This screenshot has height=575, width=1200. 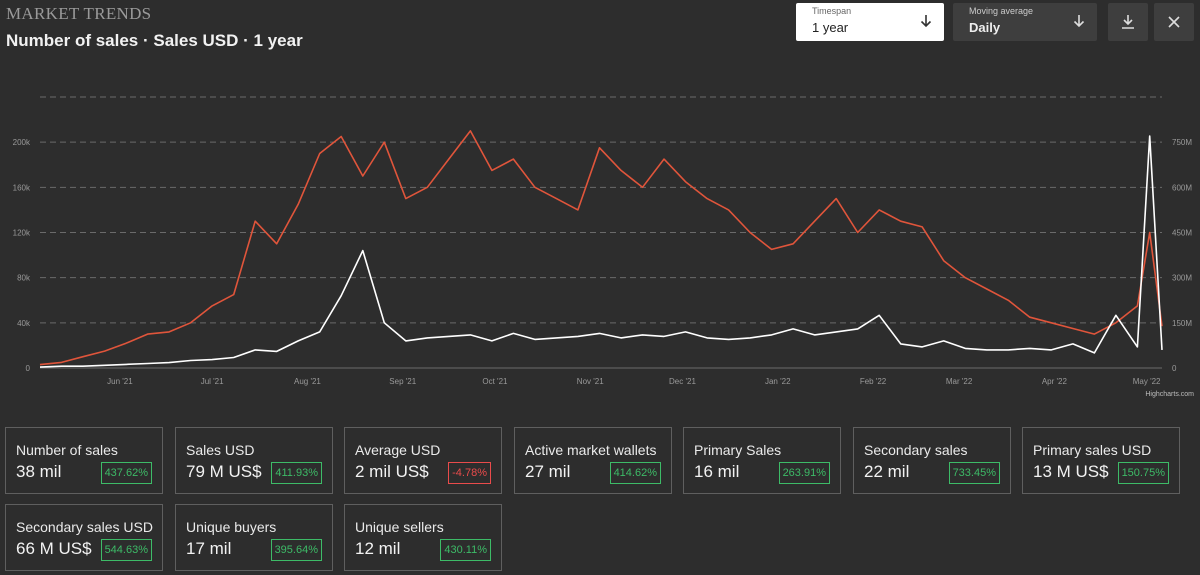 I want to click on moving-average-select: Moving average Daily, so click(x=1025, y=22).